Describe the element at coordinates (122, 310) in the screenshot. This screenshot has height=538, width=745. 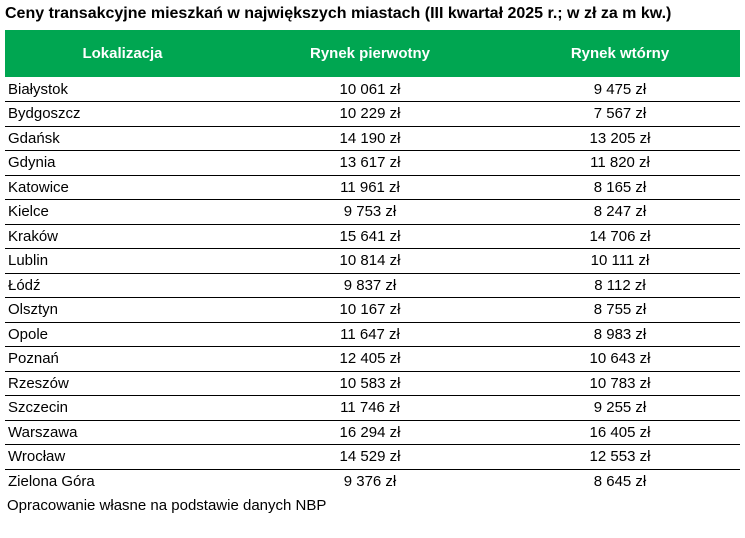
I see `city-cell: Olsztyn` at that location.